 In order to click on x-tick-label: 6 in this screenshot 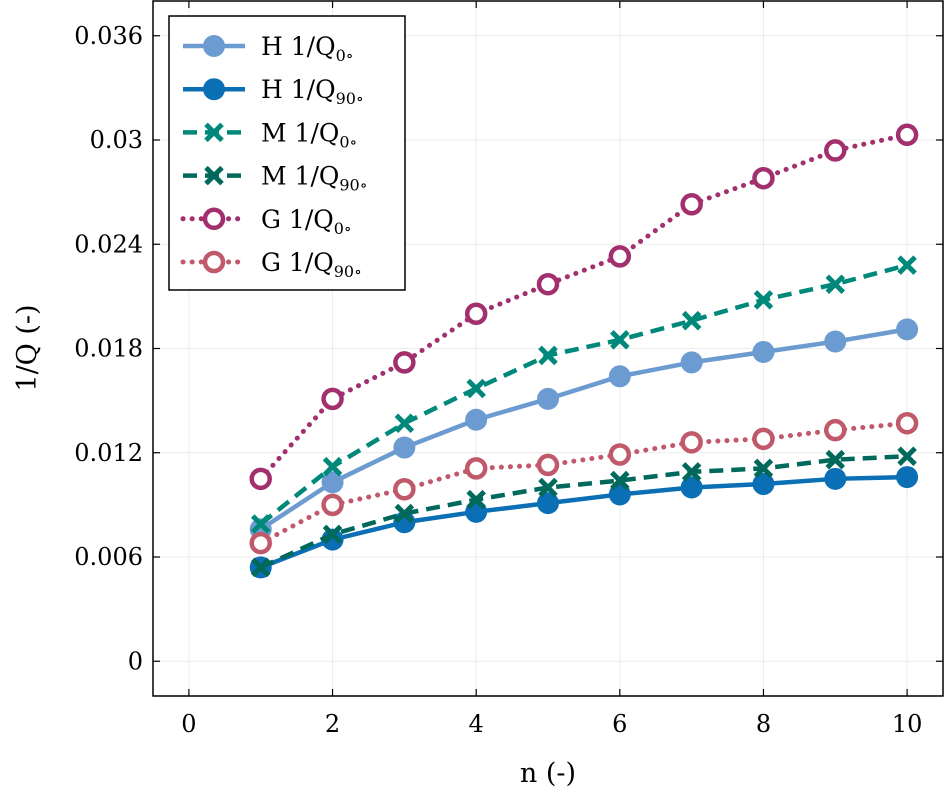, I will do `click(619, 724)`.